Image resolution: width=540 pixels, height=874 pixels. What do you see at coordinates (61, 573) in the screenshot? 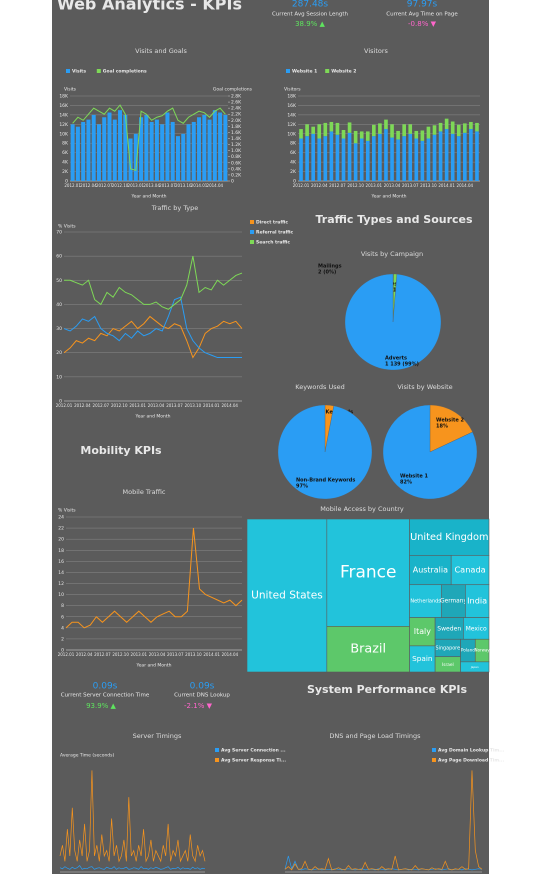
I see `y-tick-label: 14` at bounding box center [61, 573].